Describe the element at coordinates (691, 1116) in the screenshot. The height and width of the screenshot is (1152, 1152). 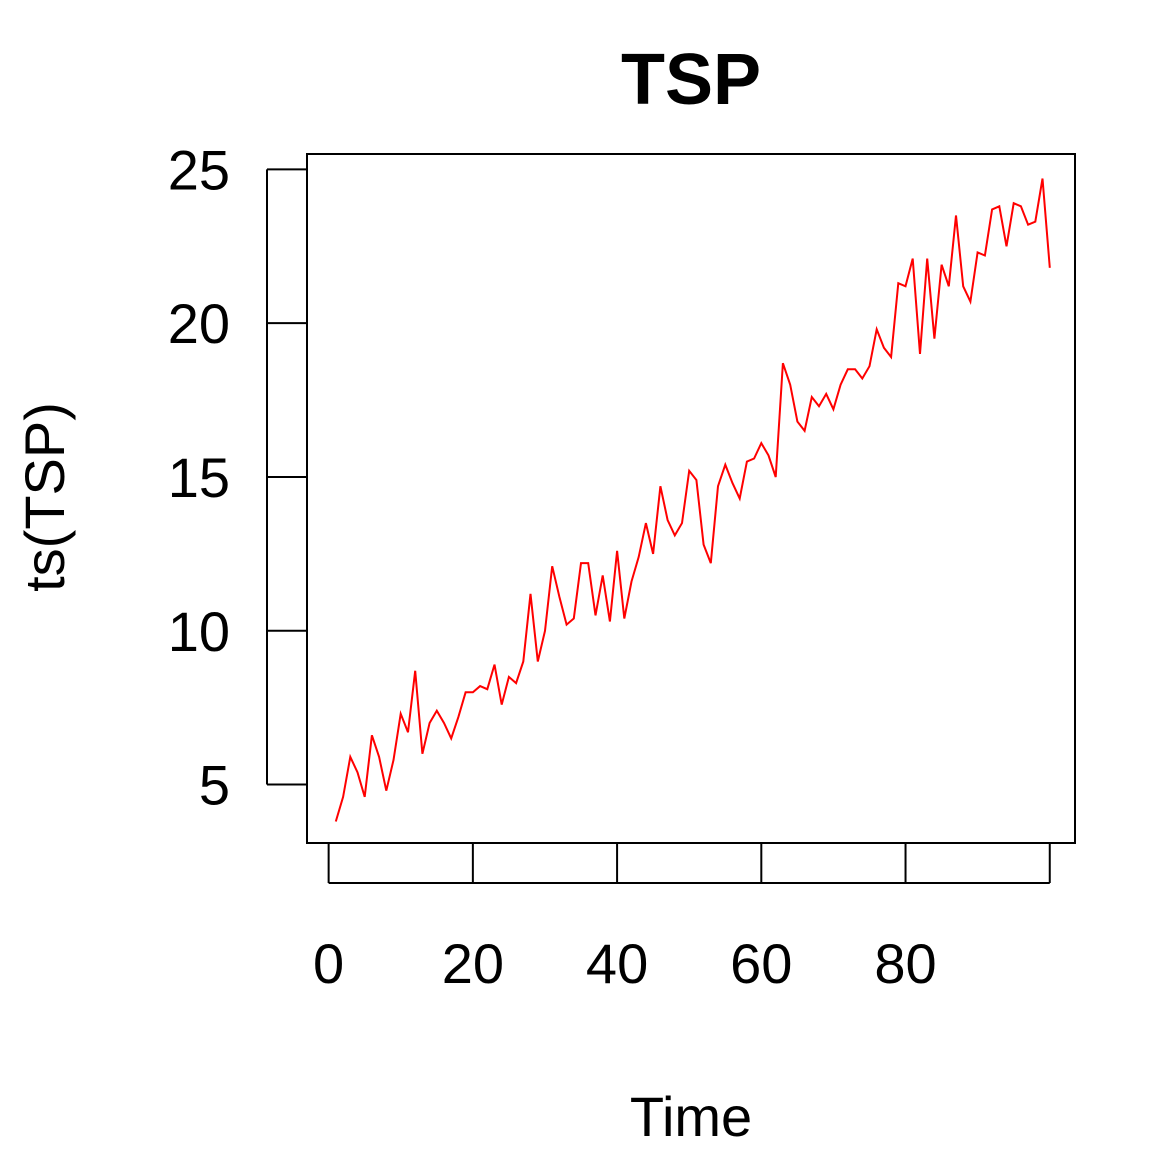
I see `x-axis-label: Time` at that location.